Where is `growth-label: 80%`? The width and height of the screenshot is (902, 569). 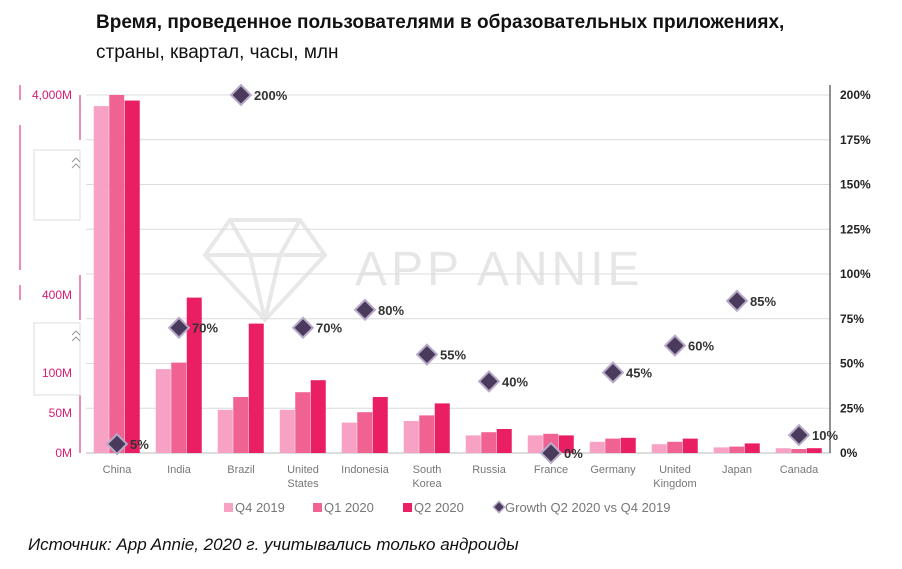 growth-label: 80% is located at coordinates (391, 310).